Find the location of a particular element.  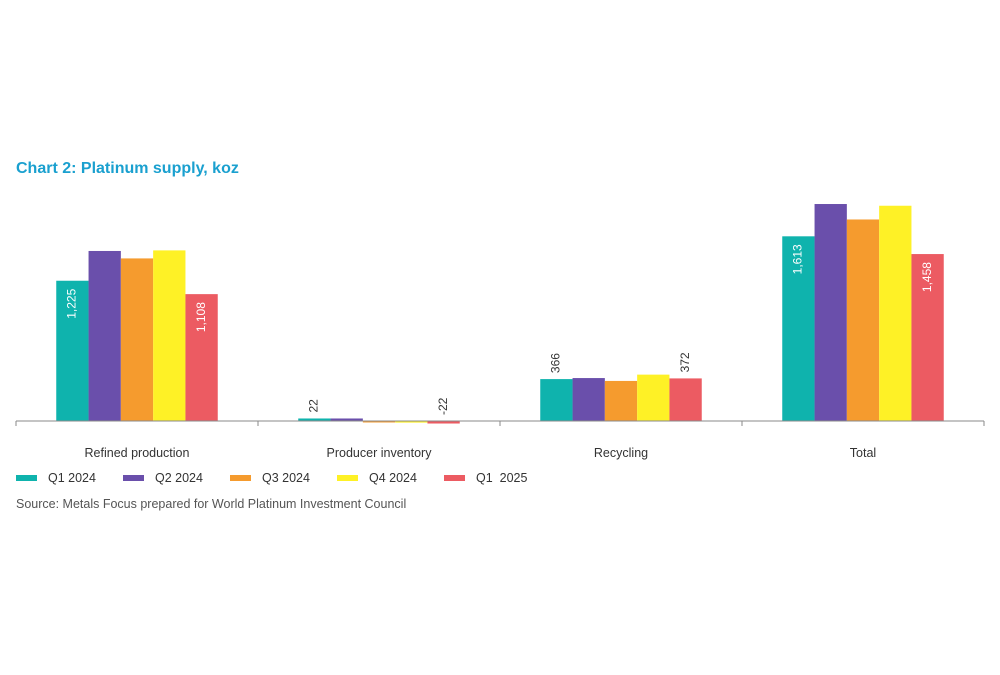

category-label-producer-inventory: Producer inventory is located at coordinates (380, 453).